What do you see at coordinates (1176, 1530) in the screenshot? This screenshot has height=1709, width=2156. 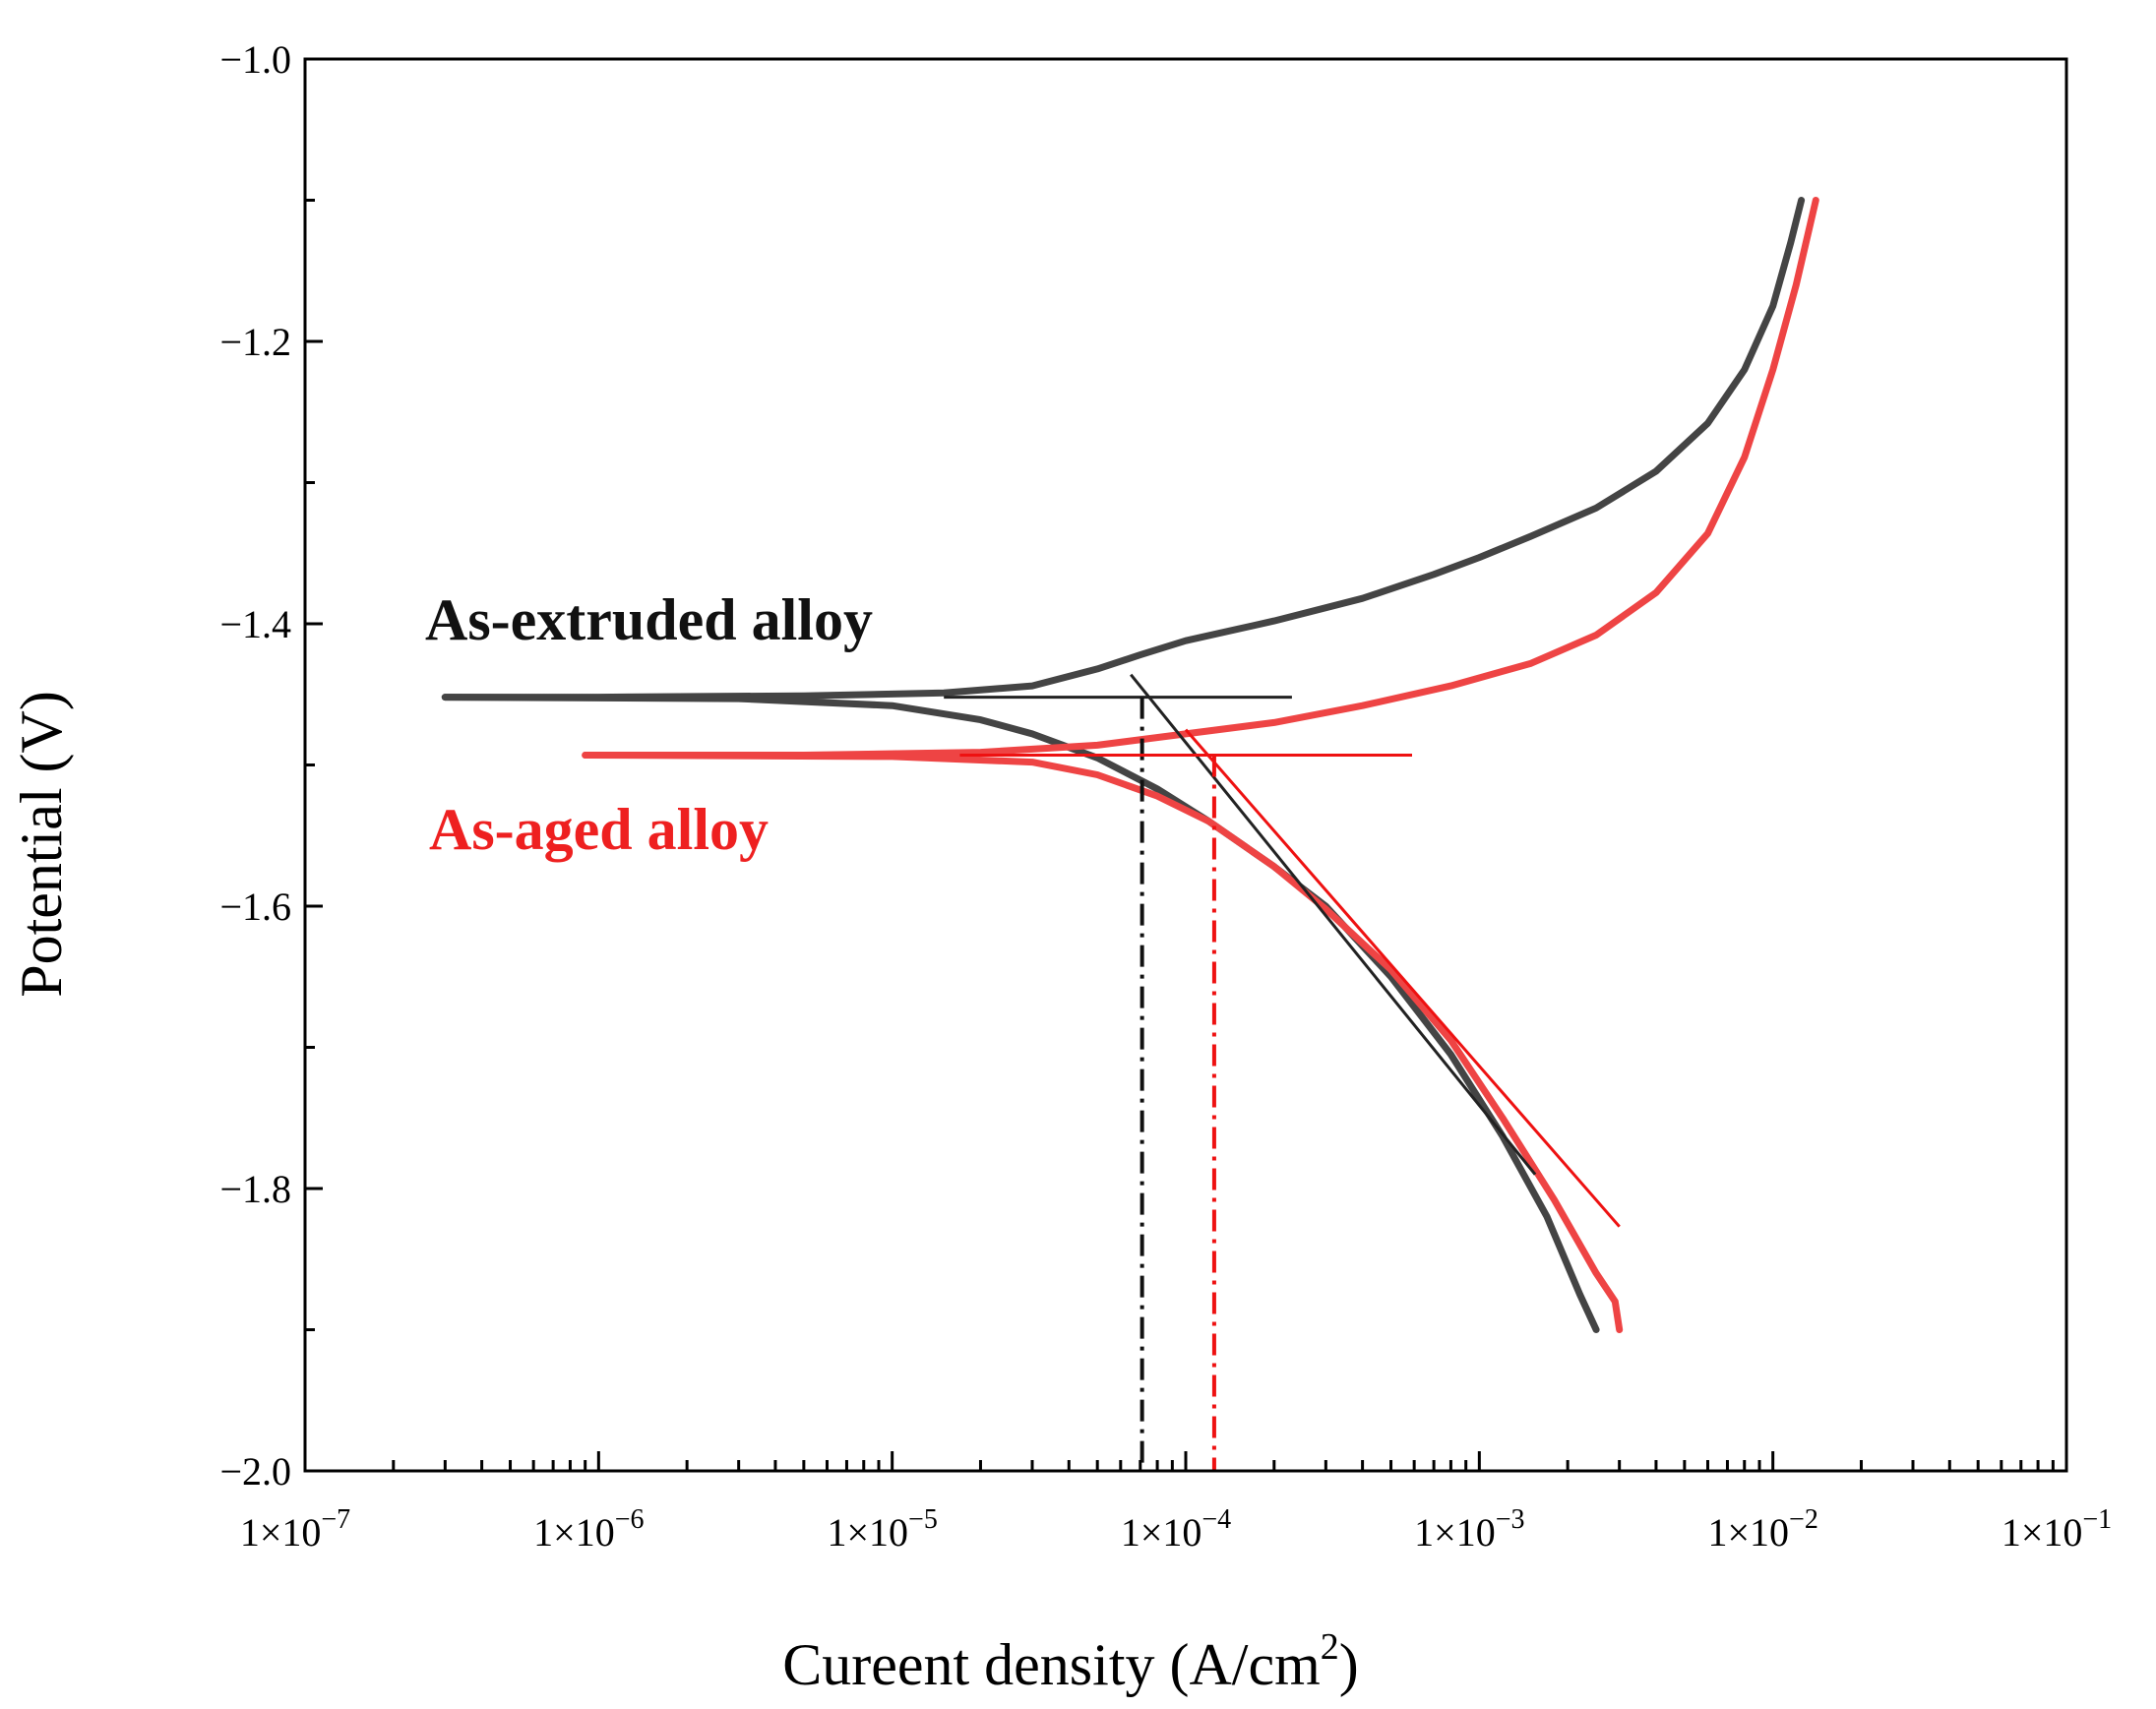 I see `x-tick-label: 1×10⁻⁴` at bounding box center [1176, 1530].